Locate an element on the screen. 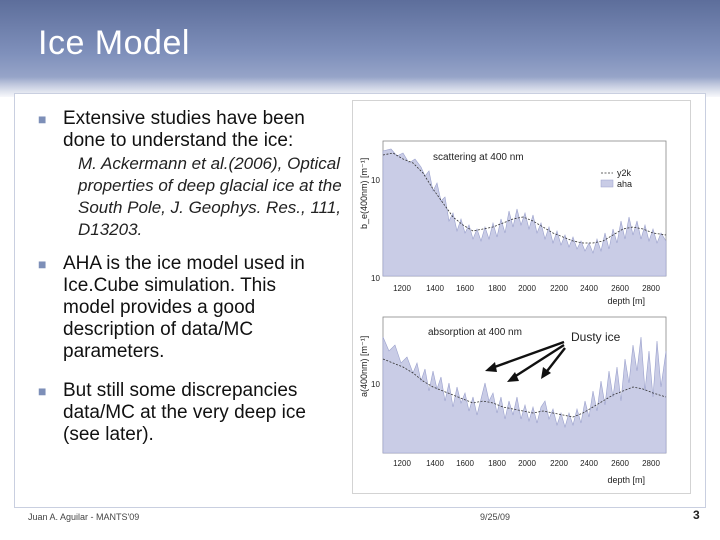  footer-author: Juan A. Aguilar - MANTS'09 is located at coordinates (84, 517).